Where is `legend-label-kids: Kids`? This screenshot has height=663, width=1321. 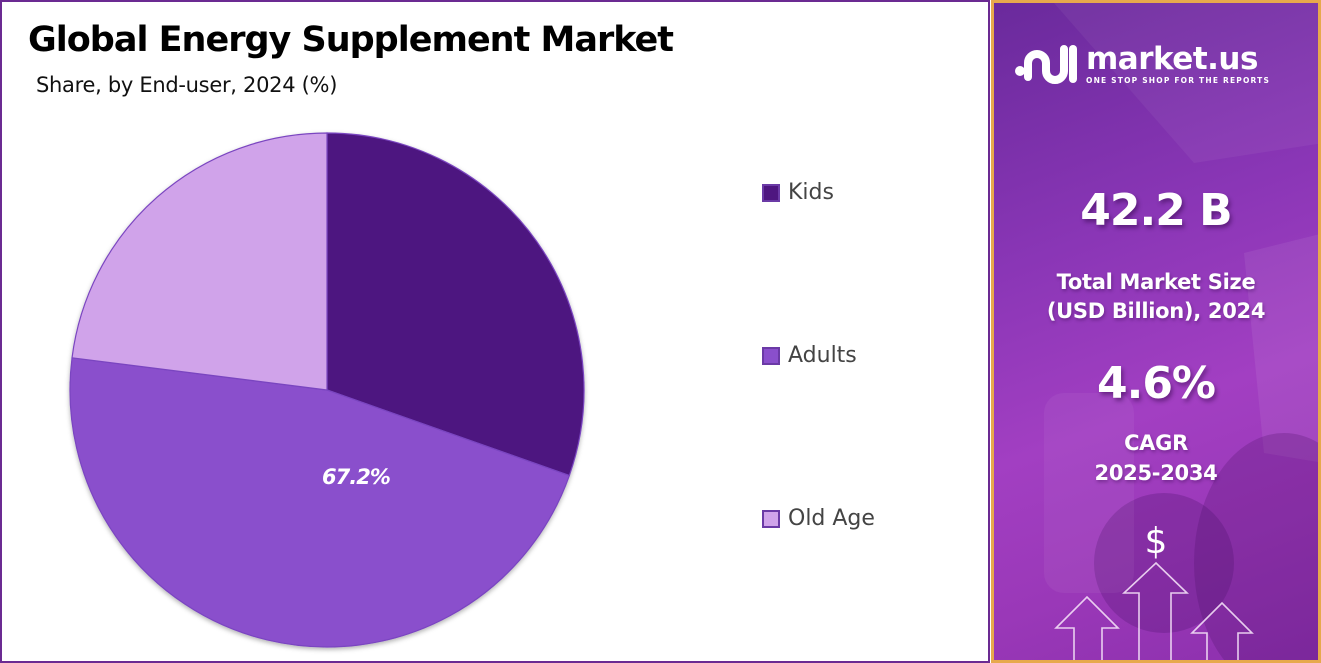
legend-label-kids: Kids is located at coordinates (811, 192).